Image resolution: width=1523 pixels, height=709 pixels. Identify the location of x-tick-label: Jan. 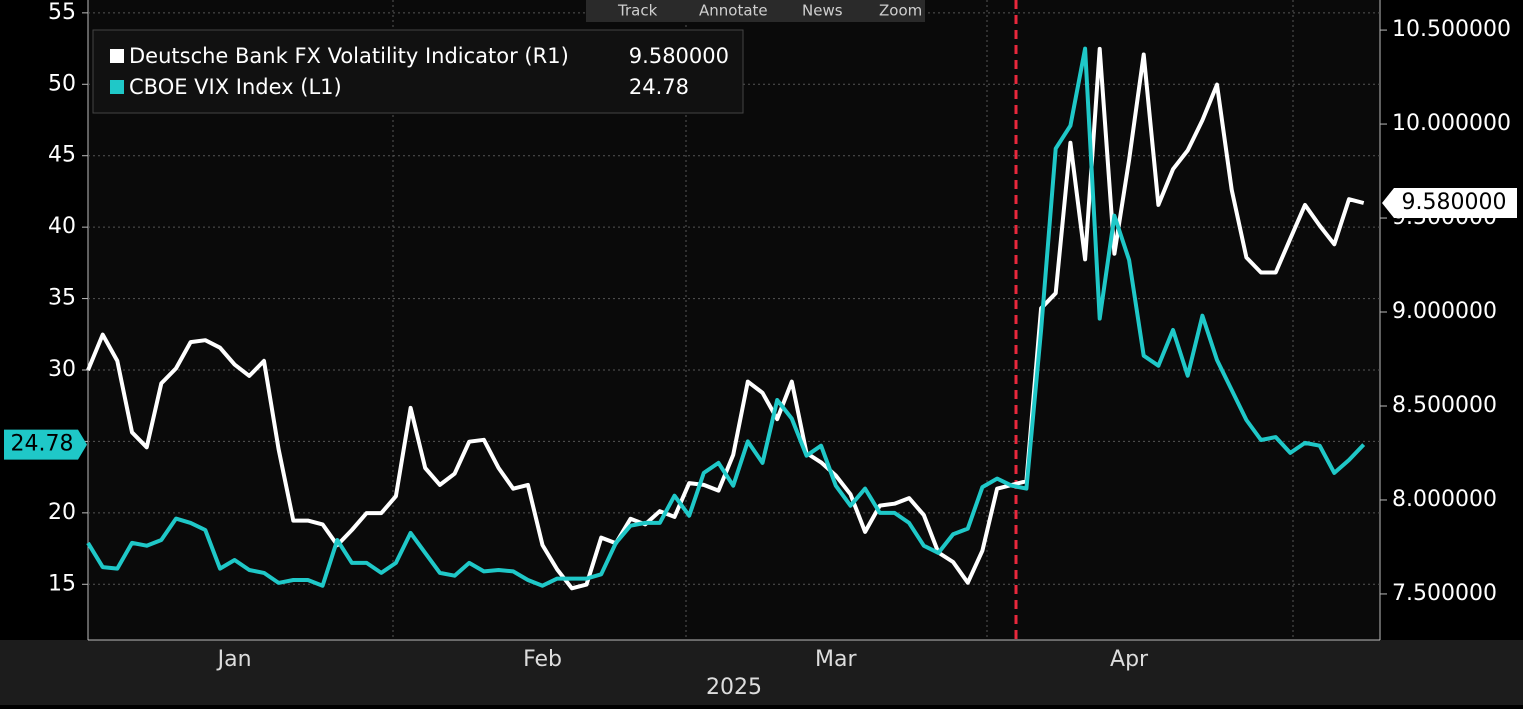
(234, 659).